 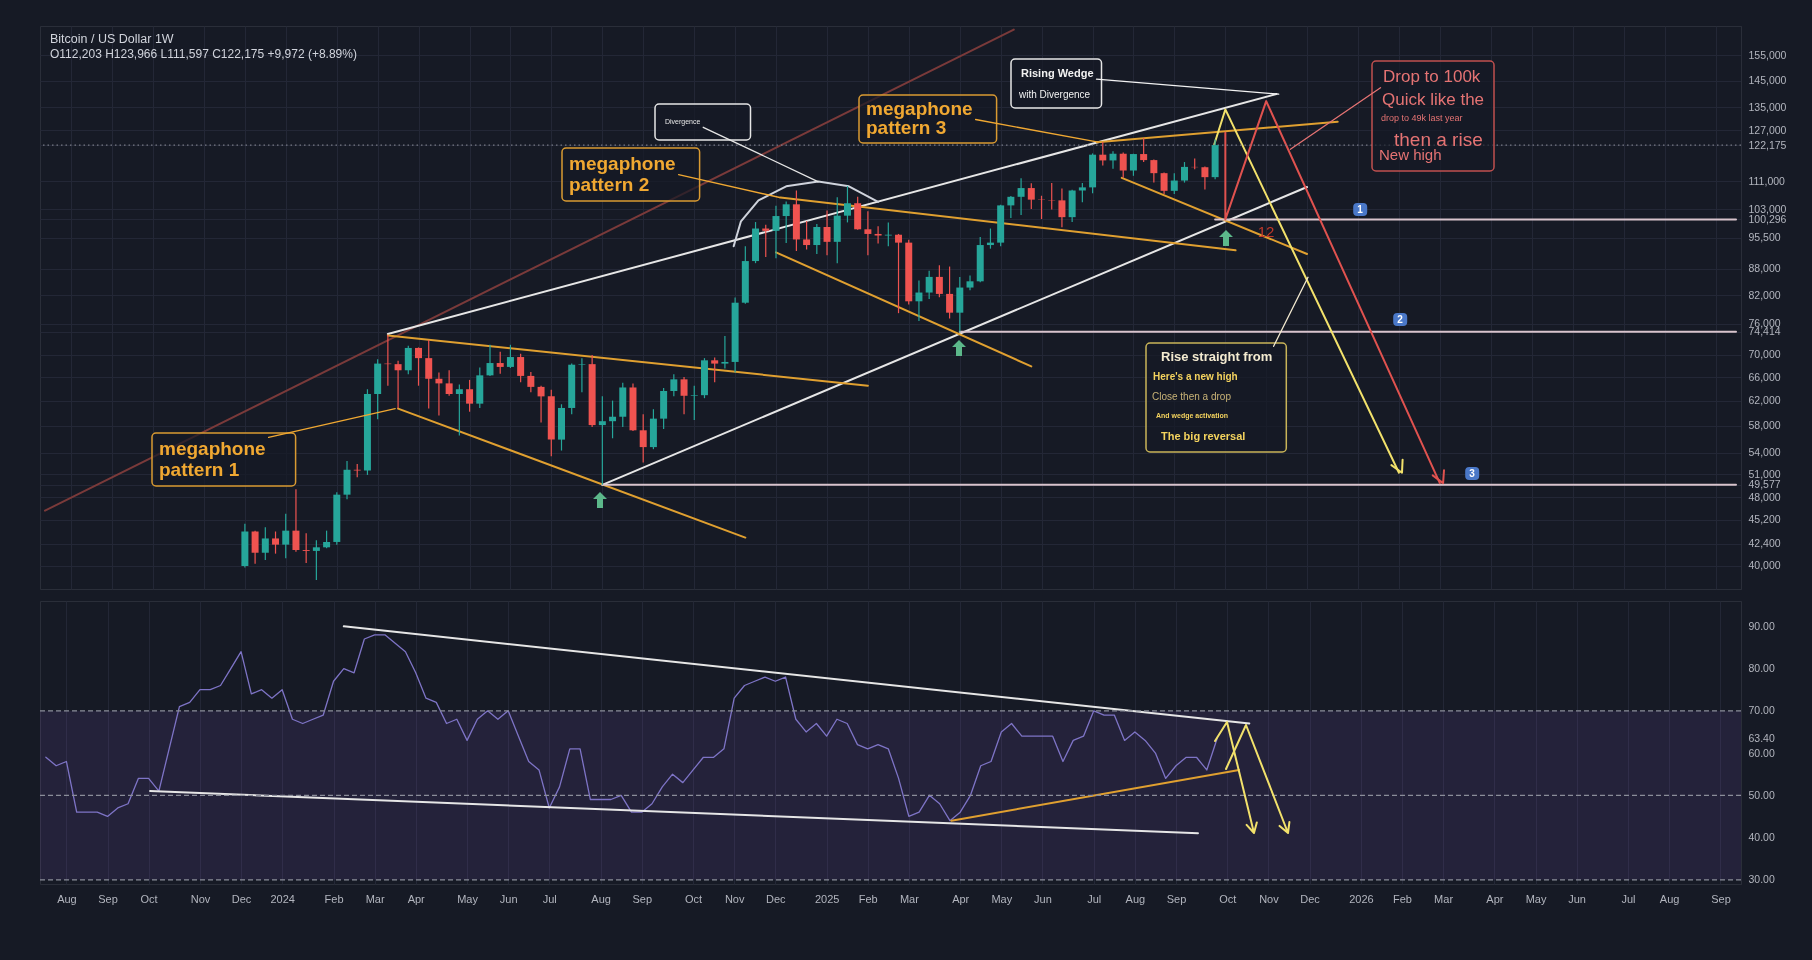 I want to click on annotation: pattern 2, so click(x=609, y=184).